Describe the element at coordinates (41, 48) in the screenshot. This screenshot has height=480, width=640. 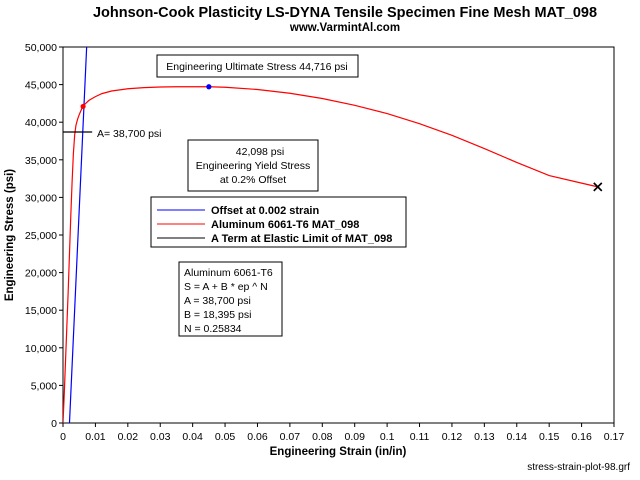
I see `y-tick-label: 50,000` at that location.